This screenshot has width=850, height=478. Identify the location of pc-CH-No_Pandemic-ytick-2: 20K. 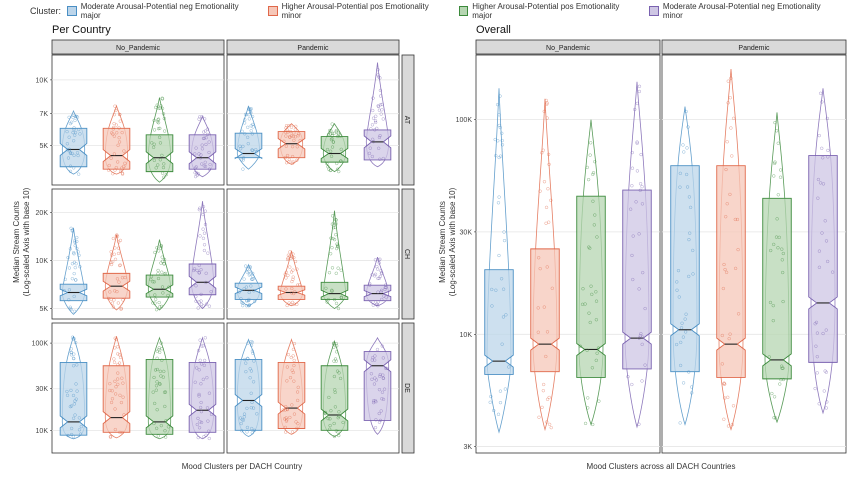
(42, 213).